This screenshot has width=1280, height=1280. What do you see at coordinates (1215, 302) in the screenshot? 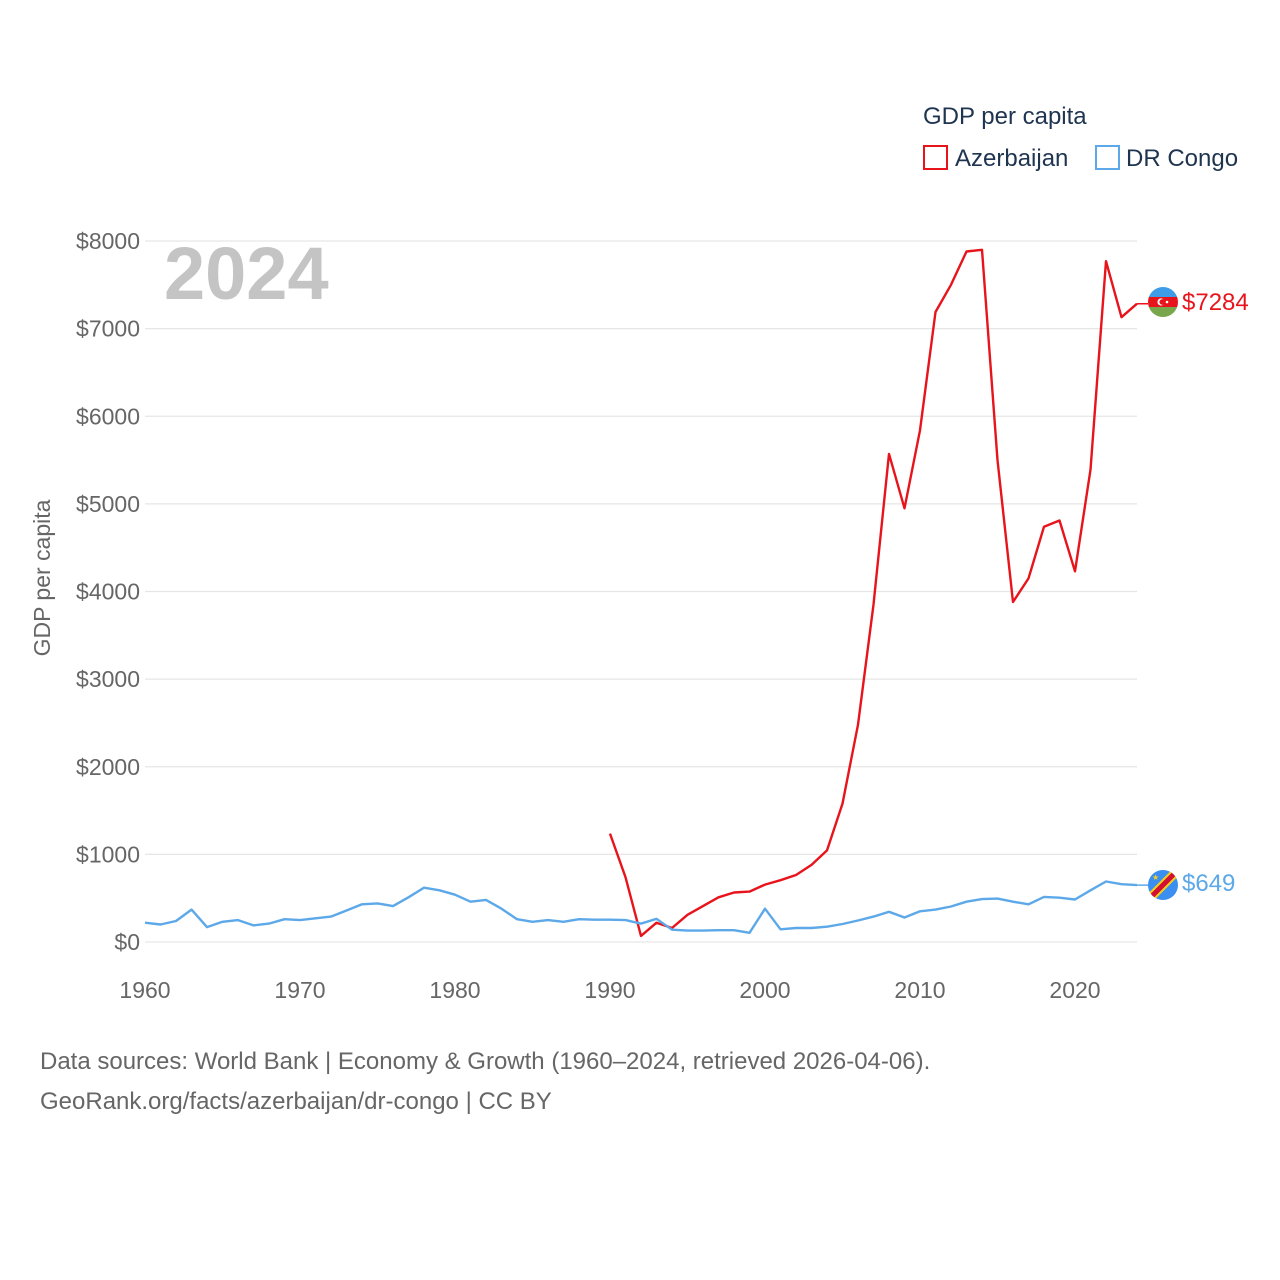
I see `azerbaijan-end-value: $7284` at bounding box center [1215, 302].